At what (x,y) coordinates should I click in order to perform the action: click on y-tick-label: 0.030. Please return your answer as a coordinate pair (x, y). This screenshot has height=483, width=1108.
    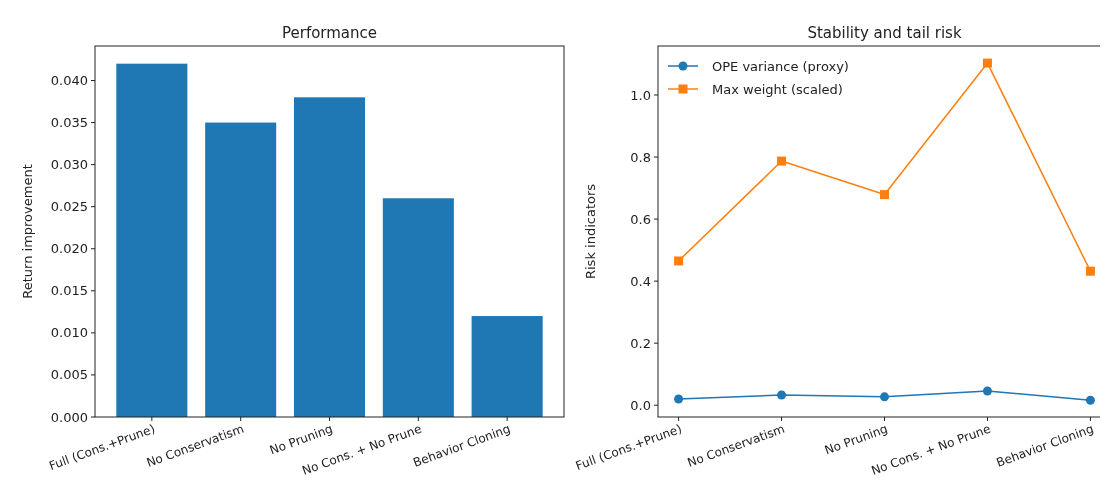
    Looking at the image, I should click on (69, 165).